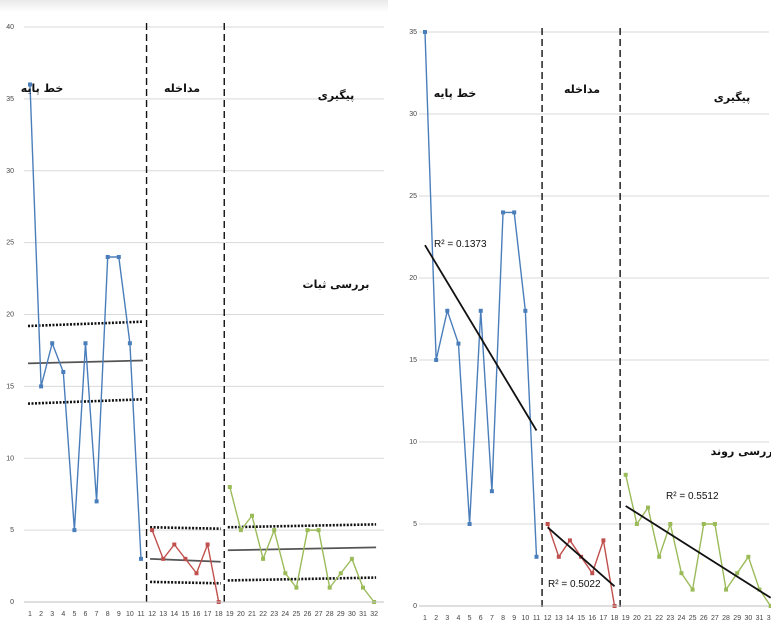 This screenshot has height=632, width=771. I want to click on mean-level-line, so click(85, 362).